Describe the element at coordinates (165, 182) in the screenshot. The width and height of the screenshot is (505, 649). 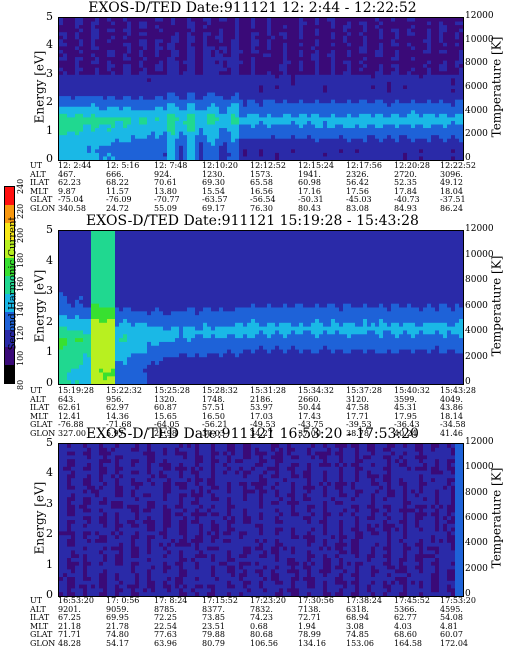
I see `ephemeris-cell: 70.61` at that location.